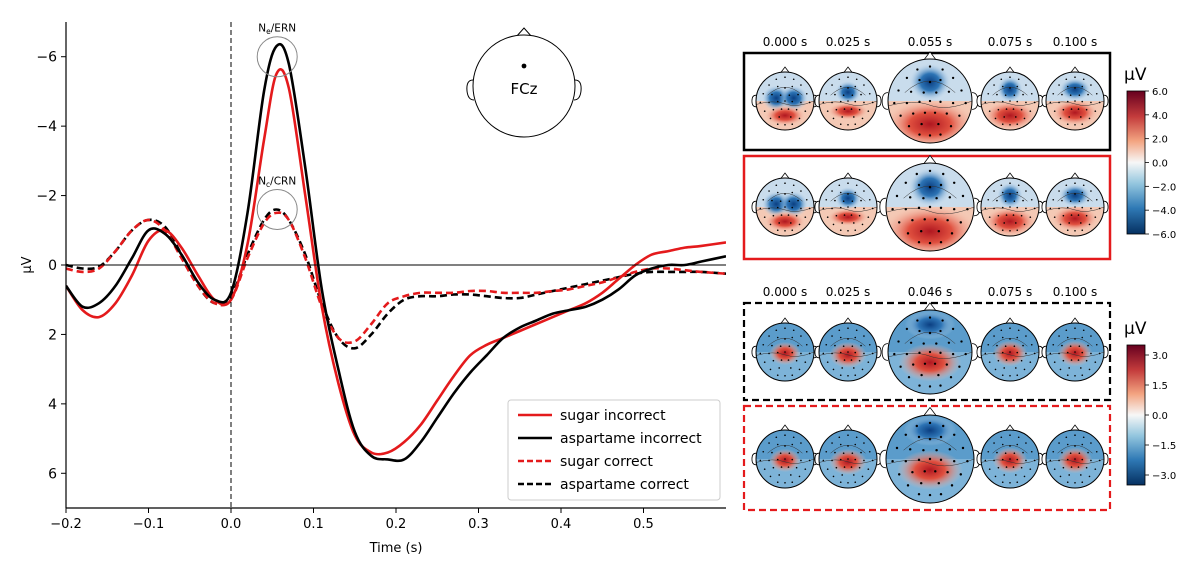 The image size is (1200, 561). I want to click on legend-label: aspartame correct, so click(624, 485).